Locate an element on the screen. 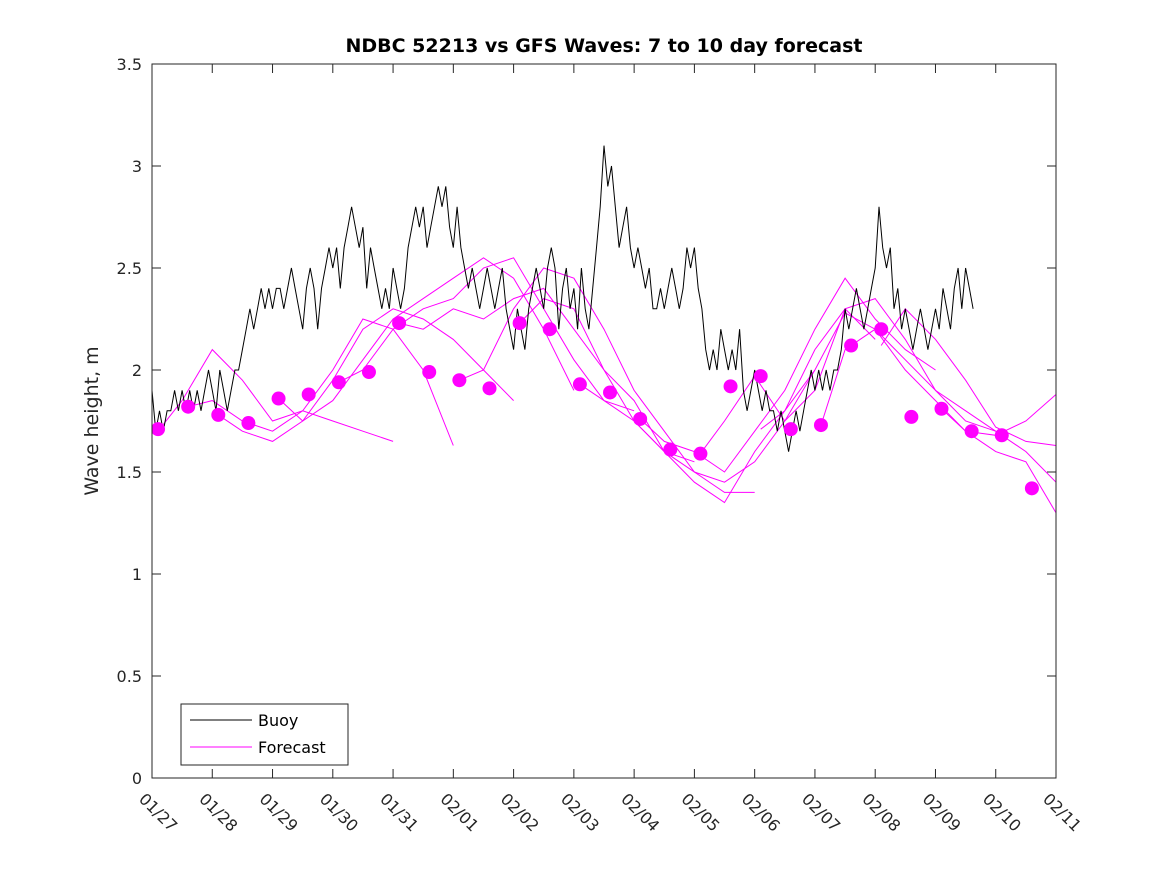 The width and height of the screenshot is (1167, 875). x-tick-label: 01/31 is located at coordinates (399, 812).